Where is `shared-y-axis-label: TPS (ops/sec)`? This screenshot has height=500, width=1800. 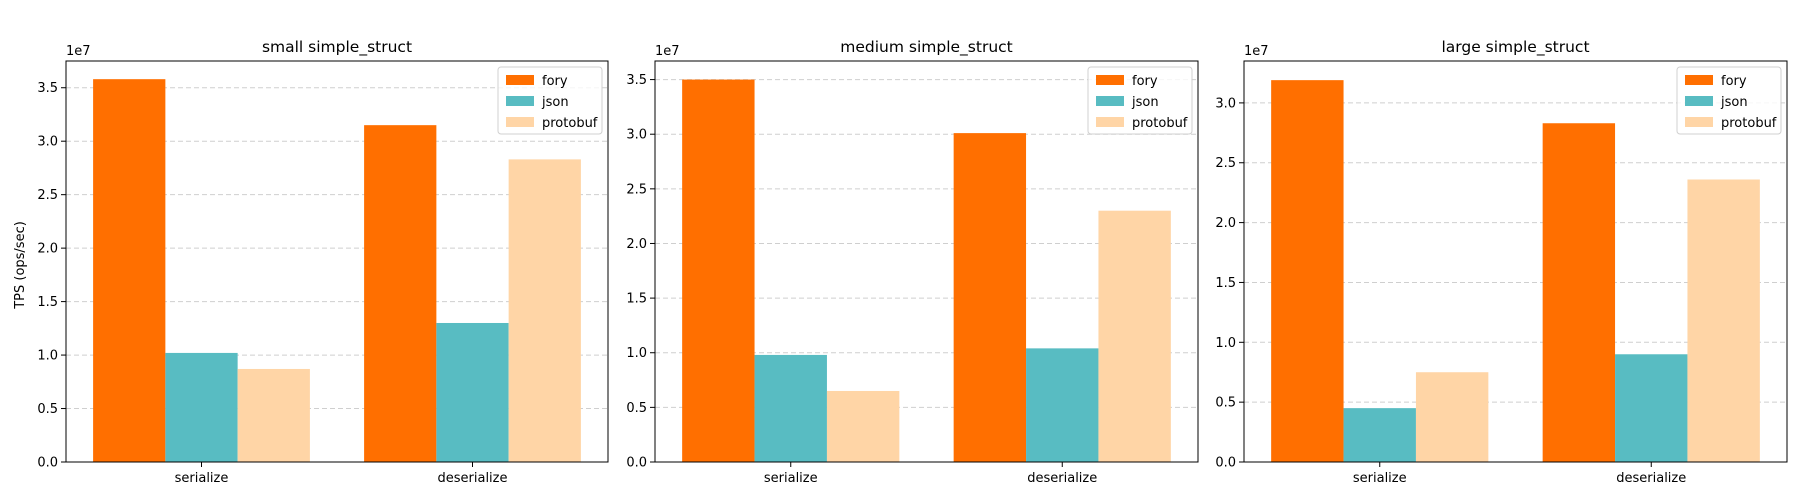 shared-y-axis-label: TPS (ops/sec) is located at coordinates (20, 265).